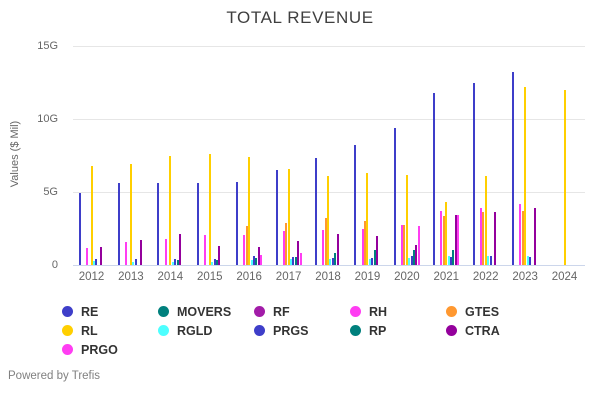 The height and width of the screenshot is (400, 600). I want to click on legend-item-RF: RF, so click(302, 311).